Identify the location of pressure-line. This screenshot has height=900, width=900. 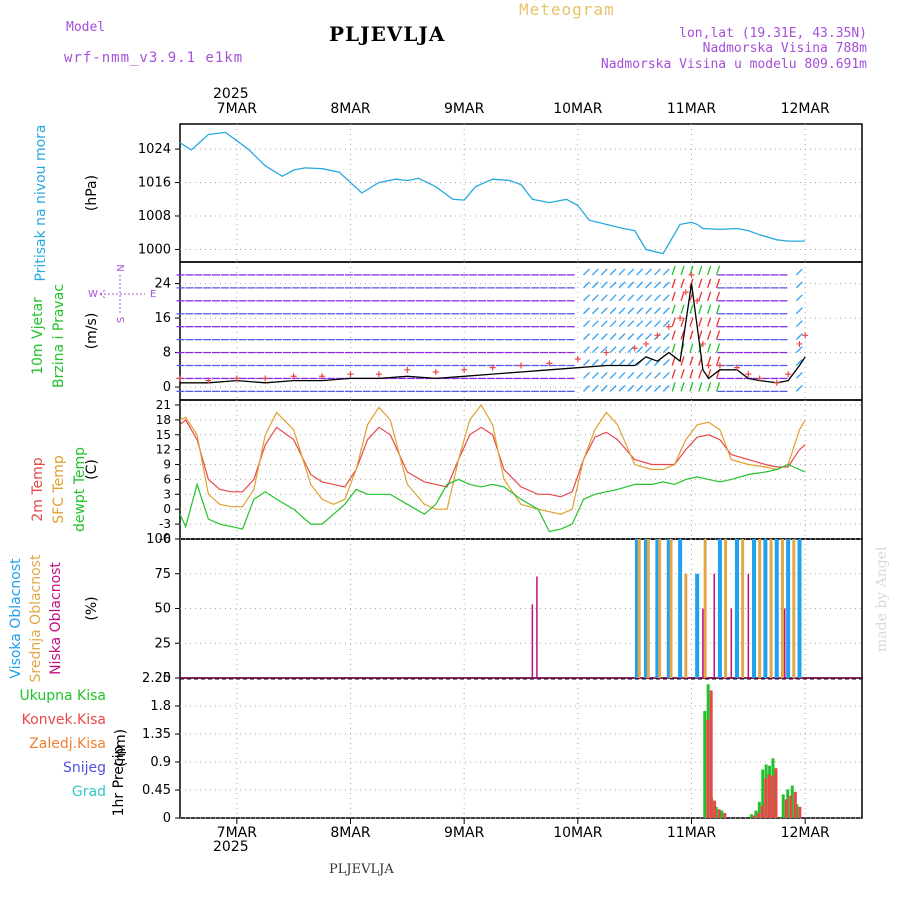
(492, 193).